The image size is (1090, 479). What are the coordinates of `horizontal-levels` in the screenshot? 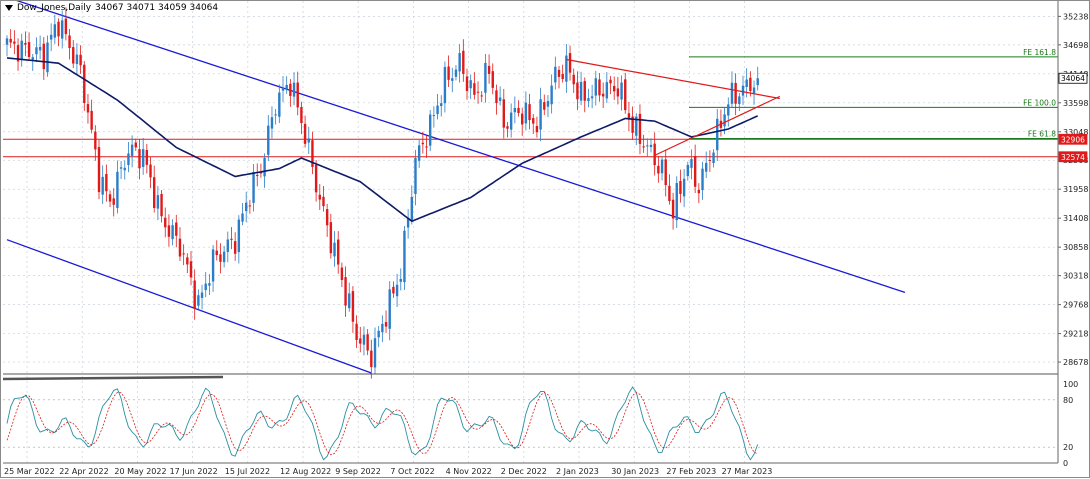 It's located at (530, 148).